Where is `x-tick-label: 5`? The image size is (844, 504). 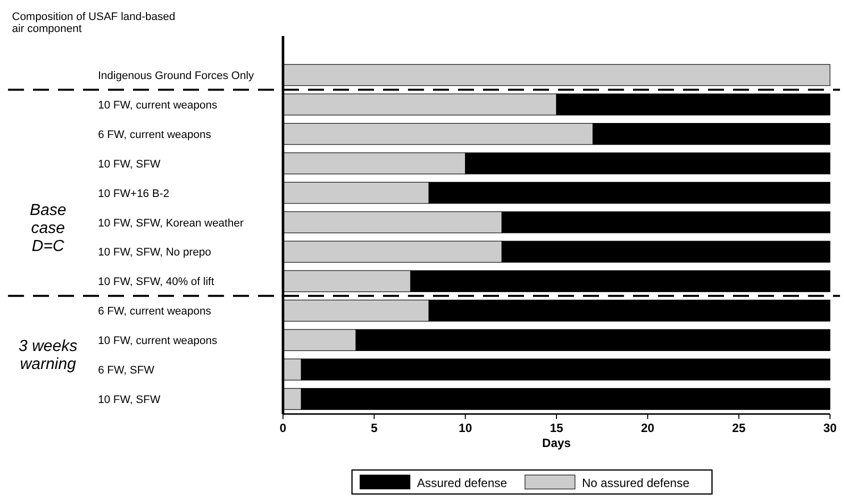
x-tick-label: 5 is located at coordinates (374, 428).